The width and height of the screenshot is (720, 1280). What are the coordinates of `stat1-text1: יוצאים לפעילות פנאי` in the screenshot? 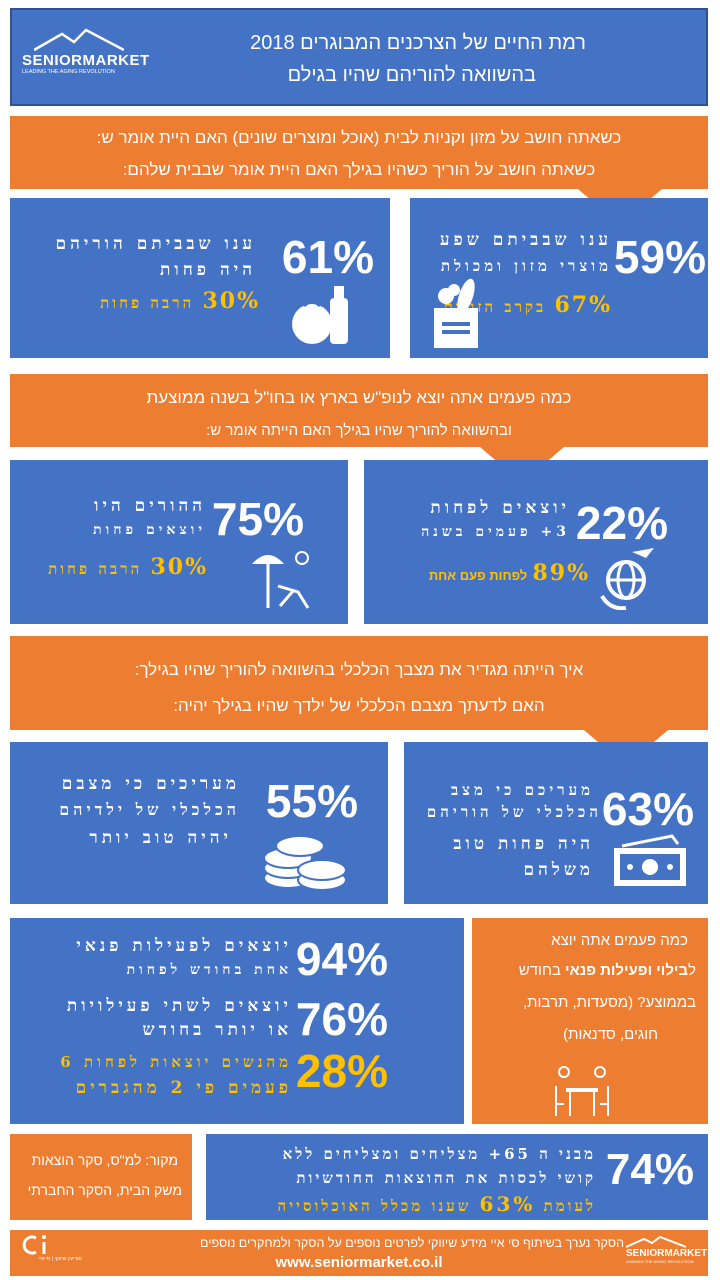 It's located at (184, 946).